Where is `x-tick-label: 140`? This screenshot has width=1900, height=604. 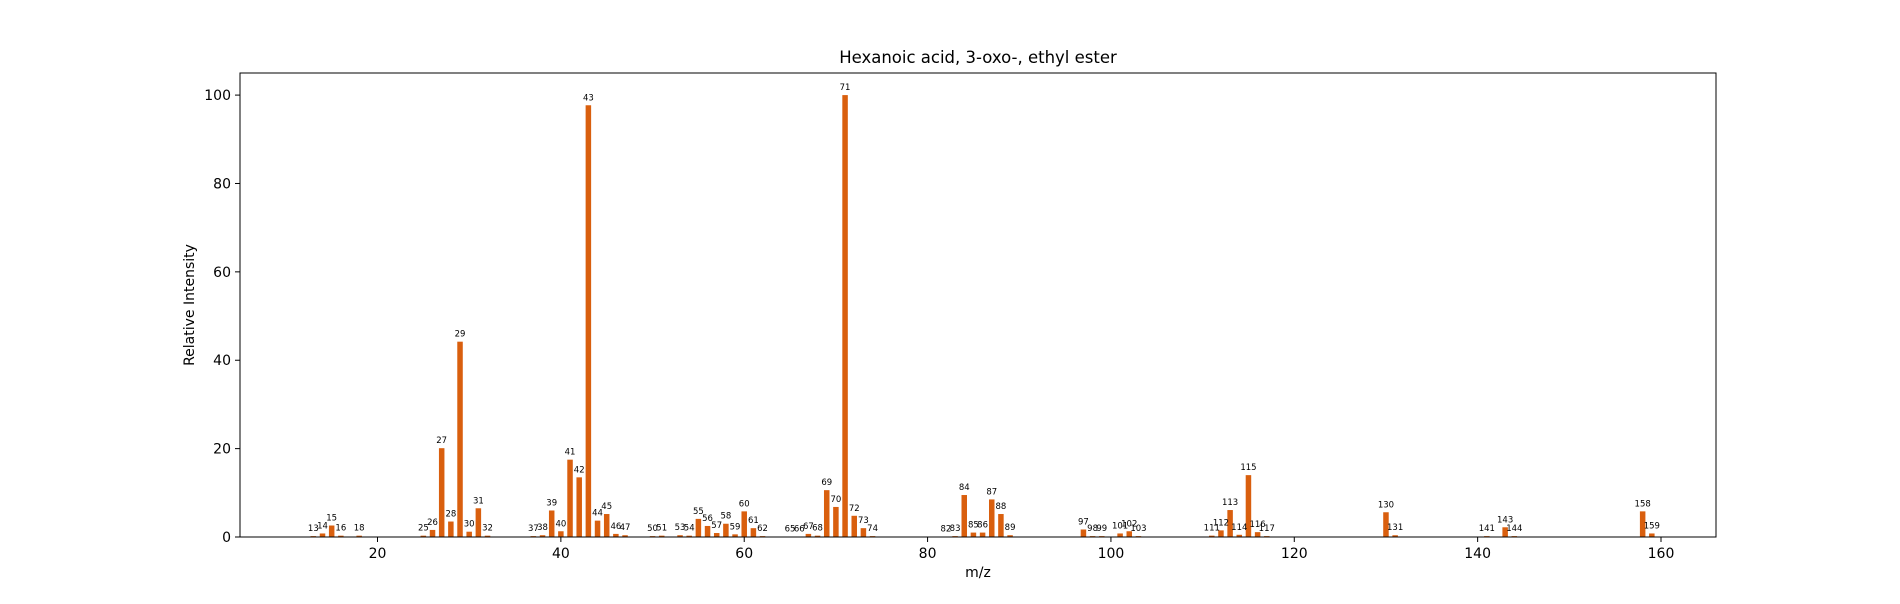
x-tick-label: 140 is located at coordinates (1477, 554).